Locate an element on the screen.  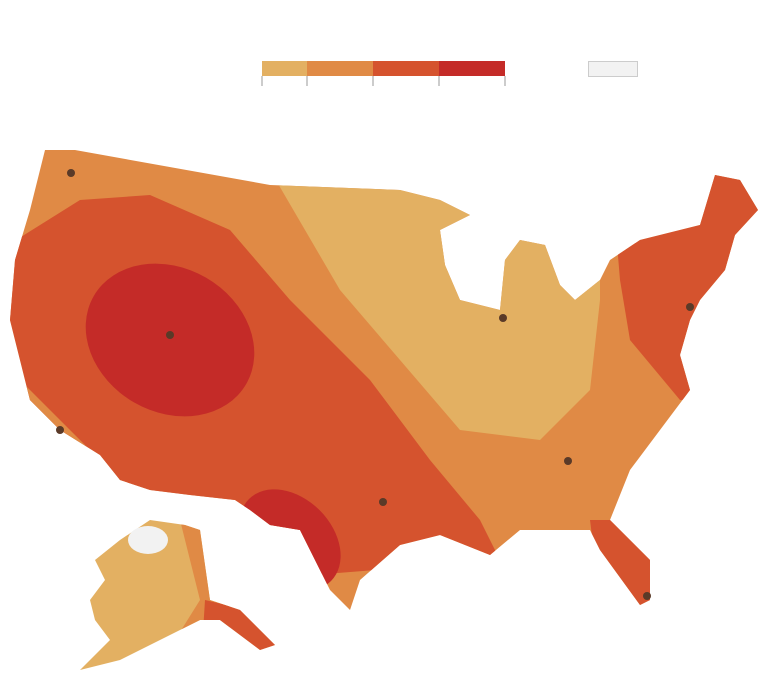
legend is located at coordinates (449, 73).